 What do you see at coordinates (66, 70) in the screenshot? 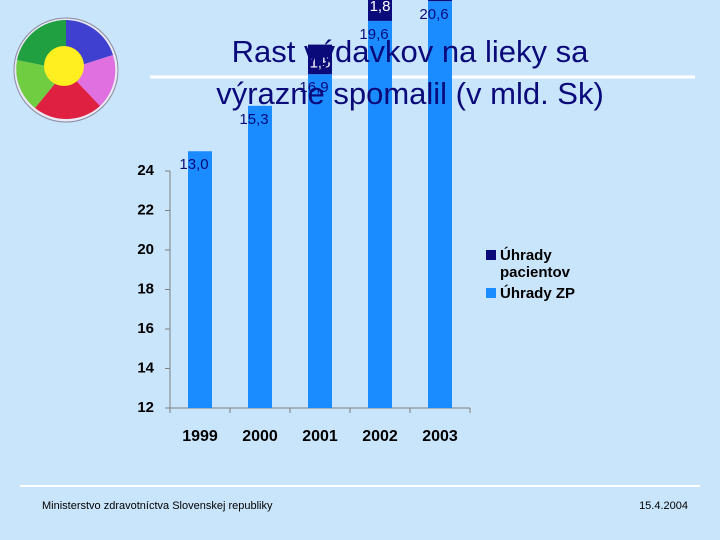
I see `logo` at bounding box center [66, 70].